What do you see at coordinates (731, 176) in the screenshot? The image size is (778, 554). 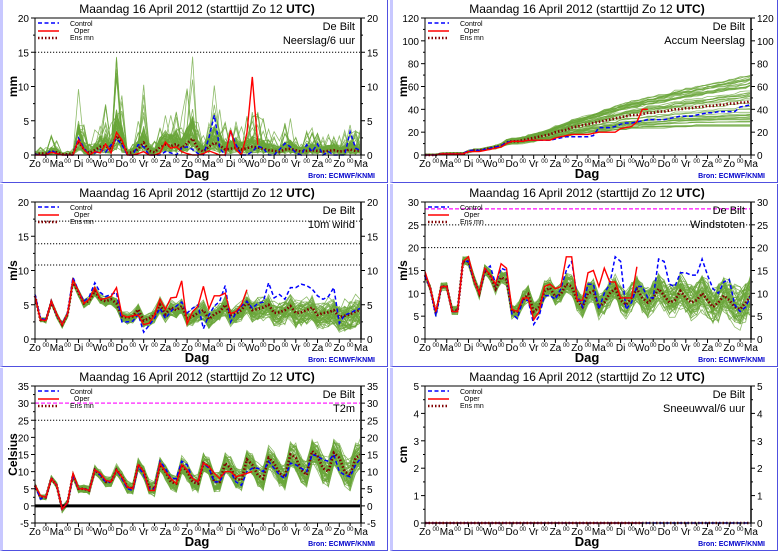 I see `source-label: Bron: ECMWF/KNMI` at bounding box center [731, 176].